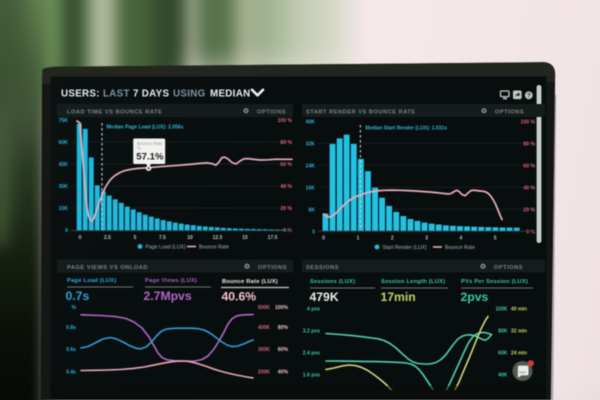 The image size is (600, 400). What do you see at coordinates (283, 350) in the screenshot?
I see `svg-text: 60%` at bounding box center [283, 350].